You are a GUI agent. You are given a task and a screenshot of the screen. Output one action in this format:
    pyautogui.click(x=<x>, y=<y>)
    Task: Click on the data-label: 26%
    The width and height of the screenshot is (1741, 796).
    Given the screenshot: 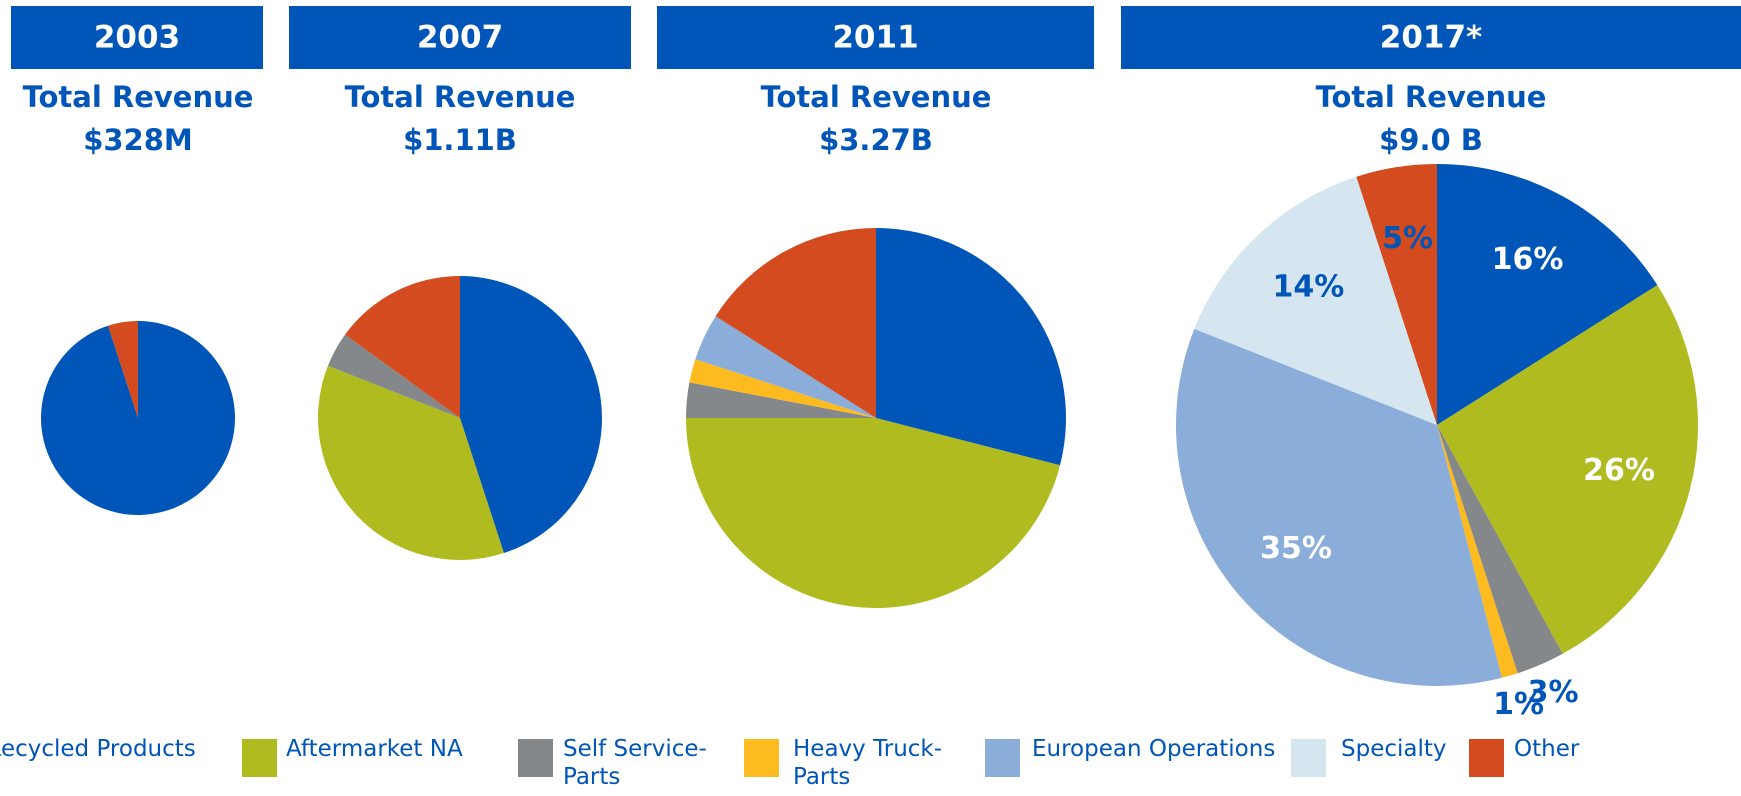 What is the action you would take?
    pyautogui.click(x=1619, y=470)
    